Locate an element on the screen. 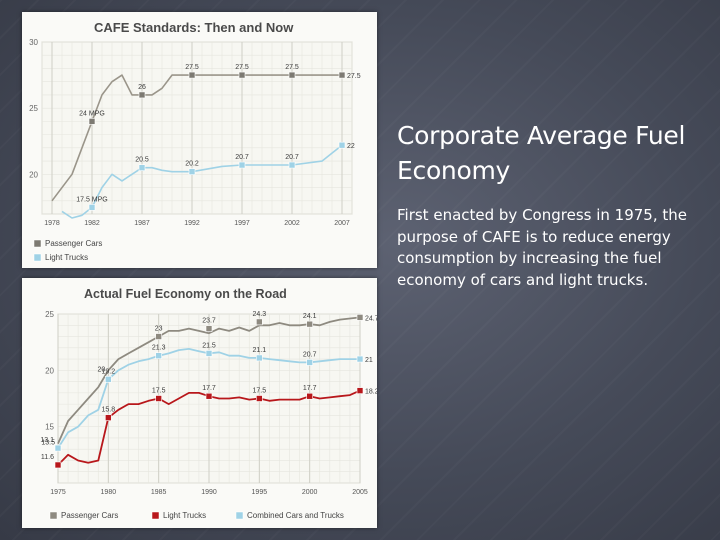 The image size is (720, 540). x-tick-label: 1992 is located at coordinates (192, 223).